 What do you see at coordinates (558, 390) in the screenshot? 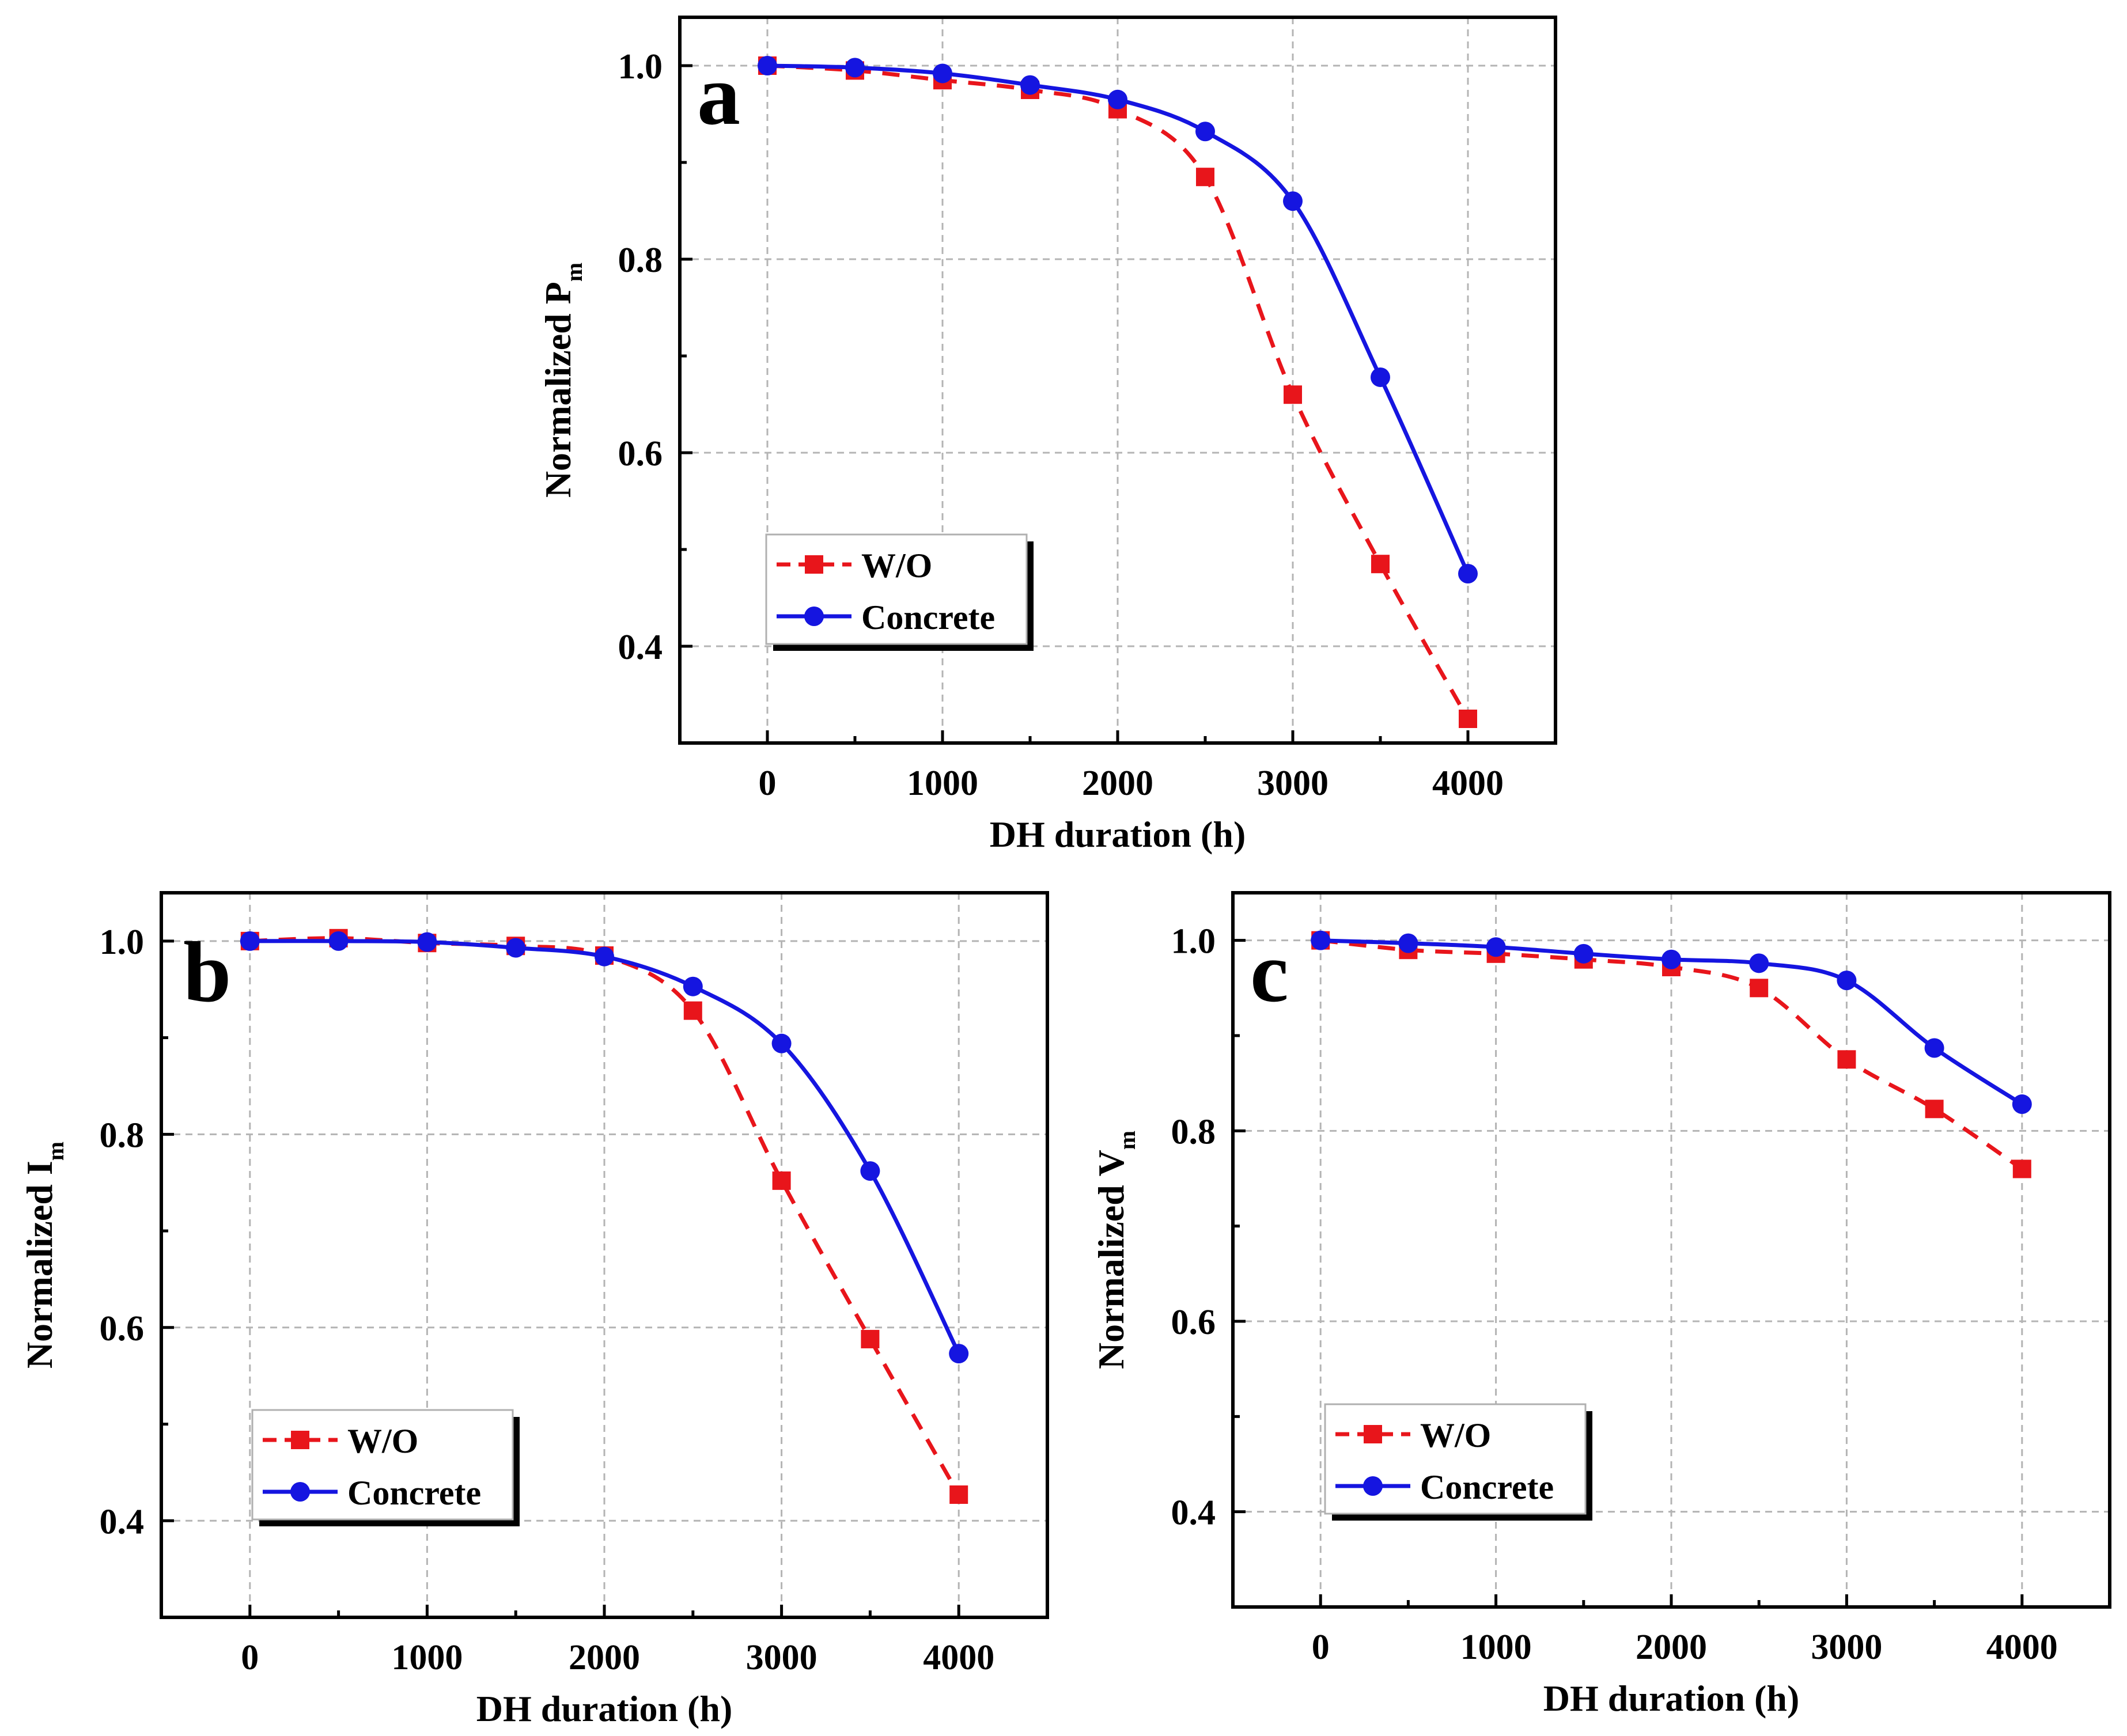
I see `y-axis-title-main: Normalized P` at bounding box center [558, 390].